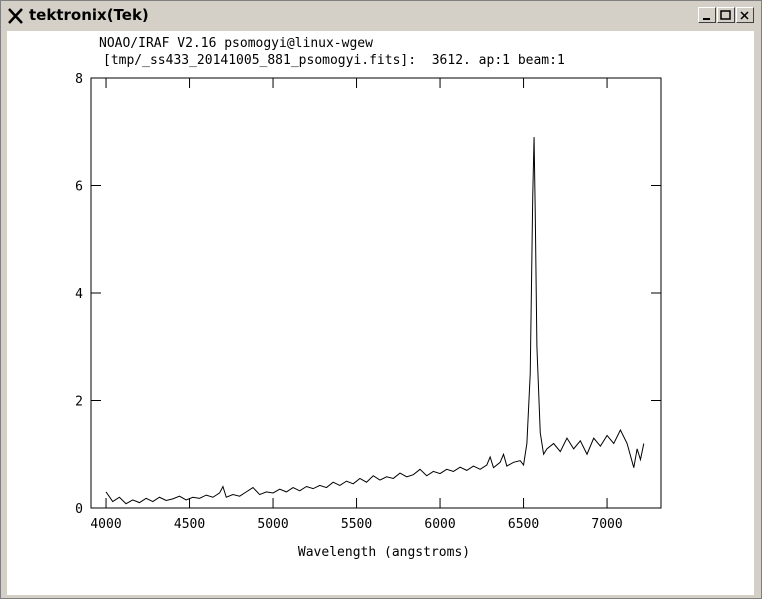 The width and height of the screenshot is (762, 599). I want to click on y-tick-label: 4, so click(79, 294).